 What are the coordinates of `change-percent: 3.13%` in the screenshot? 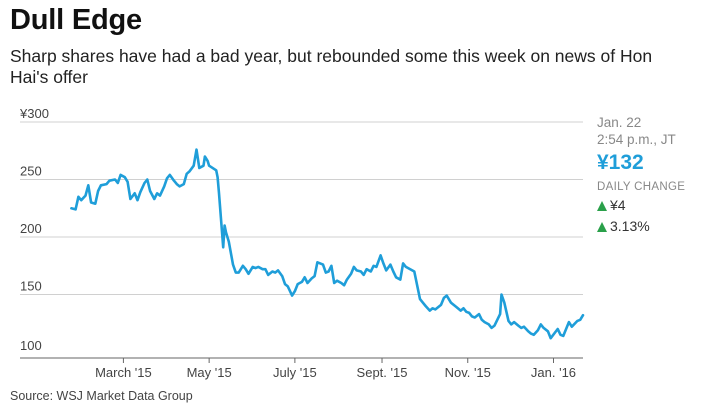 It's located at (630, 226).